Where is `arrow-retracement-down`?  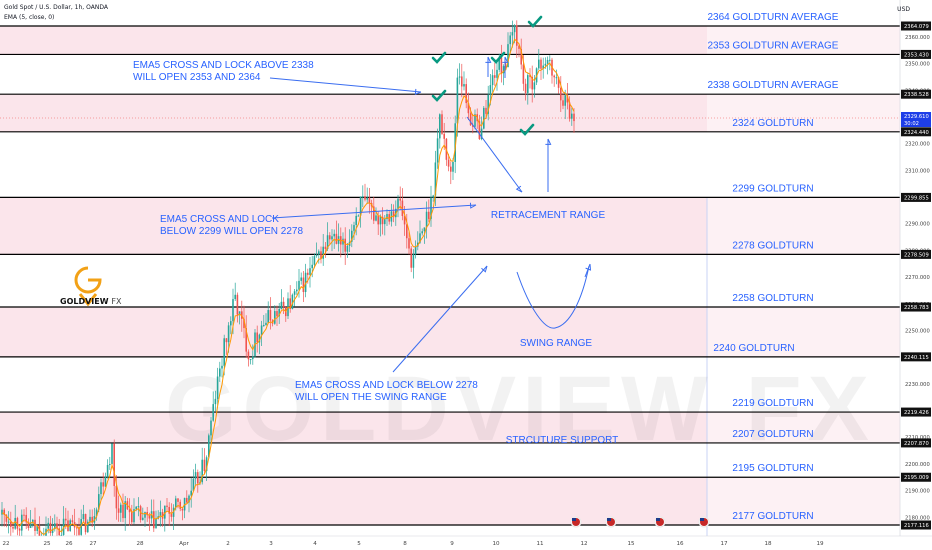 arrow-retracement-down is located at coordinates (494, 154).